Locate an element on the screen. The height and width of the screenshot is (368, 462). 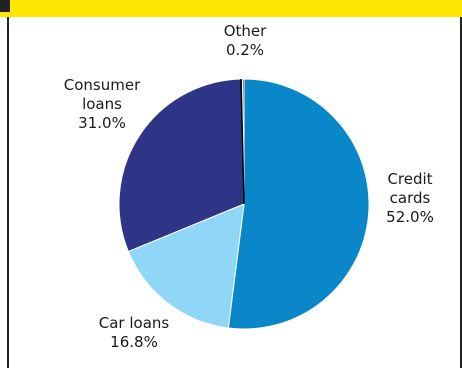
label-credit-cards-value: 52.0% is located at coordinates (410, 217).